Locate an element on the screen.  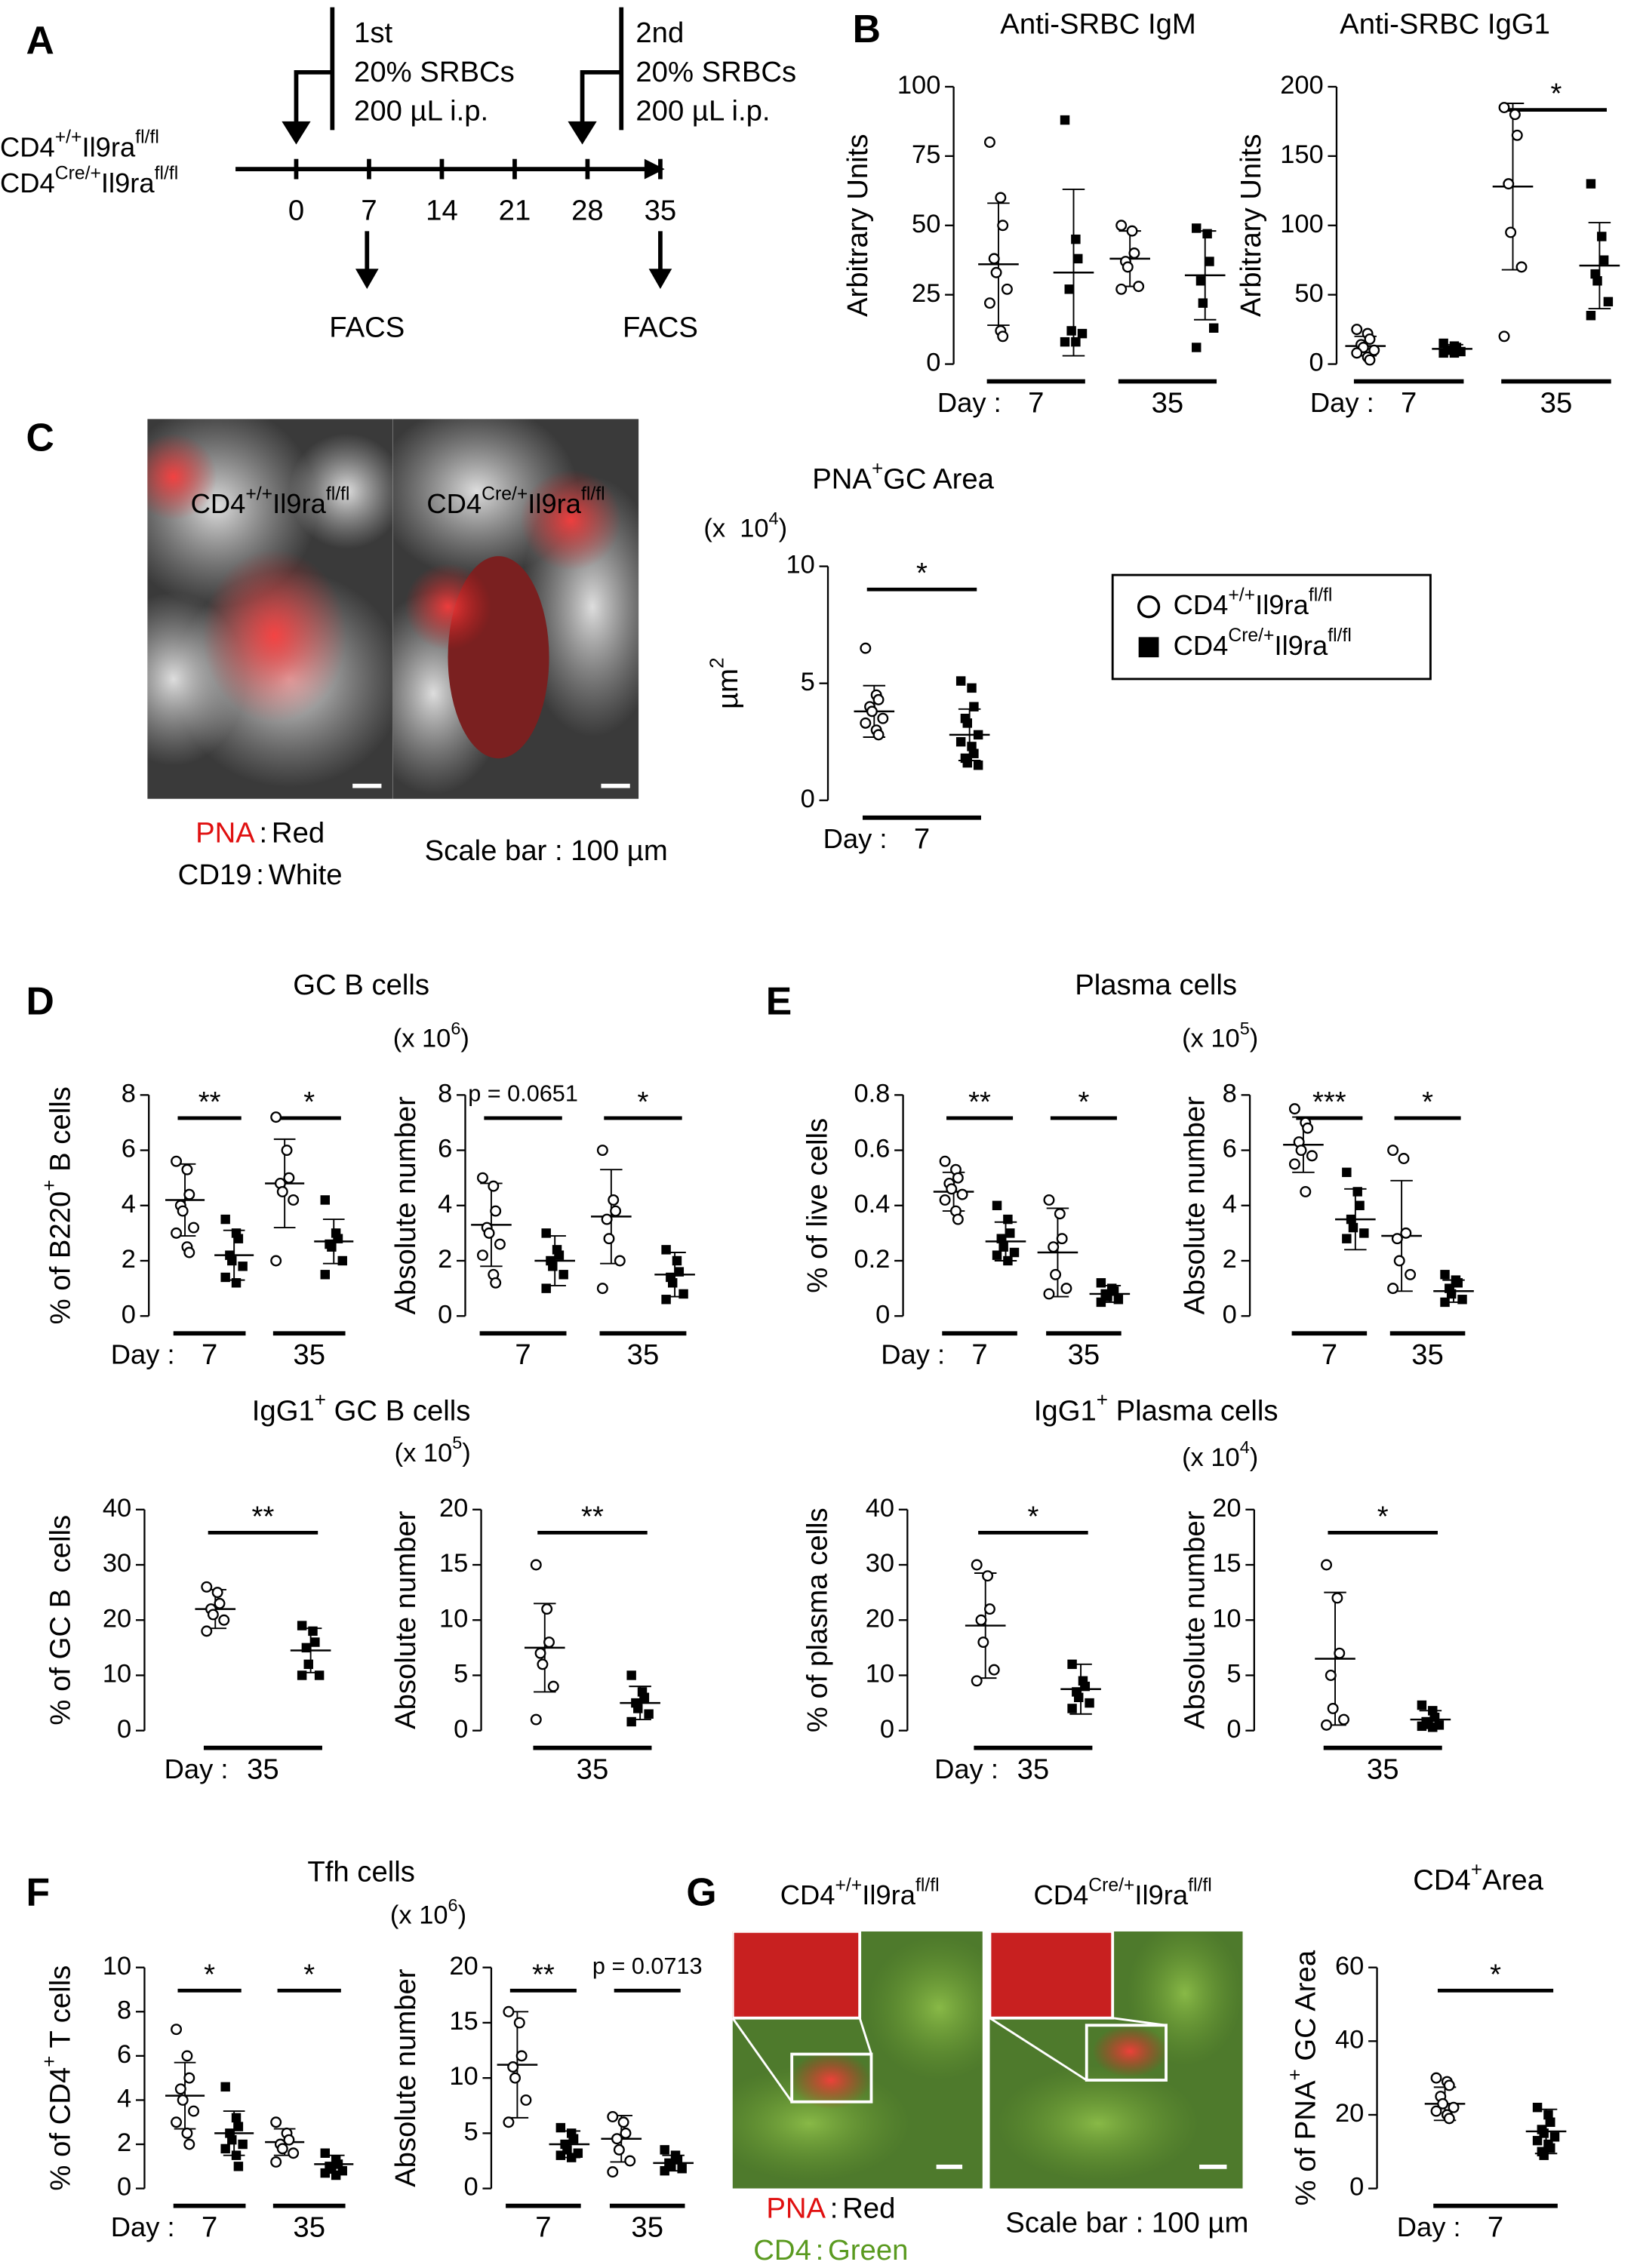
image-genotype-part: +/+ is located at coordinates (849, 1885).